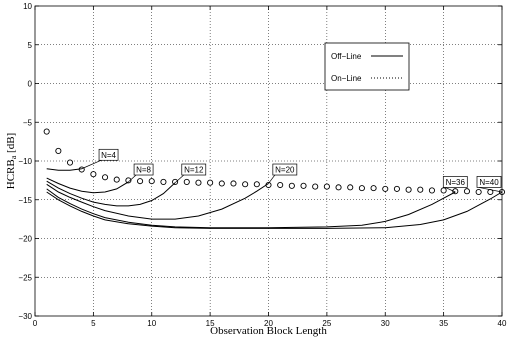 The height and width of the screenshot is (343, 508). What do you see at coordinates (30, 84) in the screenshot?
I see `y-tick-label: 0` at bounding box center [30, 84].